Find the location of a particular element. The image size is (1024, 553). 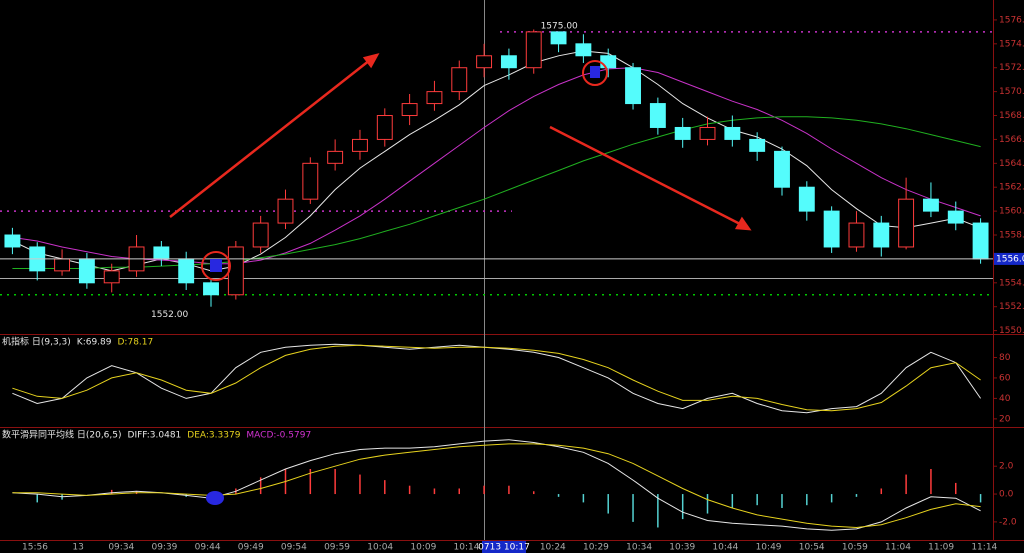

x-tick-label: 15:56 is located at coordinates (35, 548).